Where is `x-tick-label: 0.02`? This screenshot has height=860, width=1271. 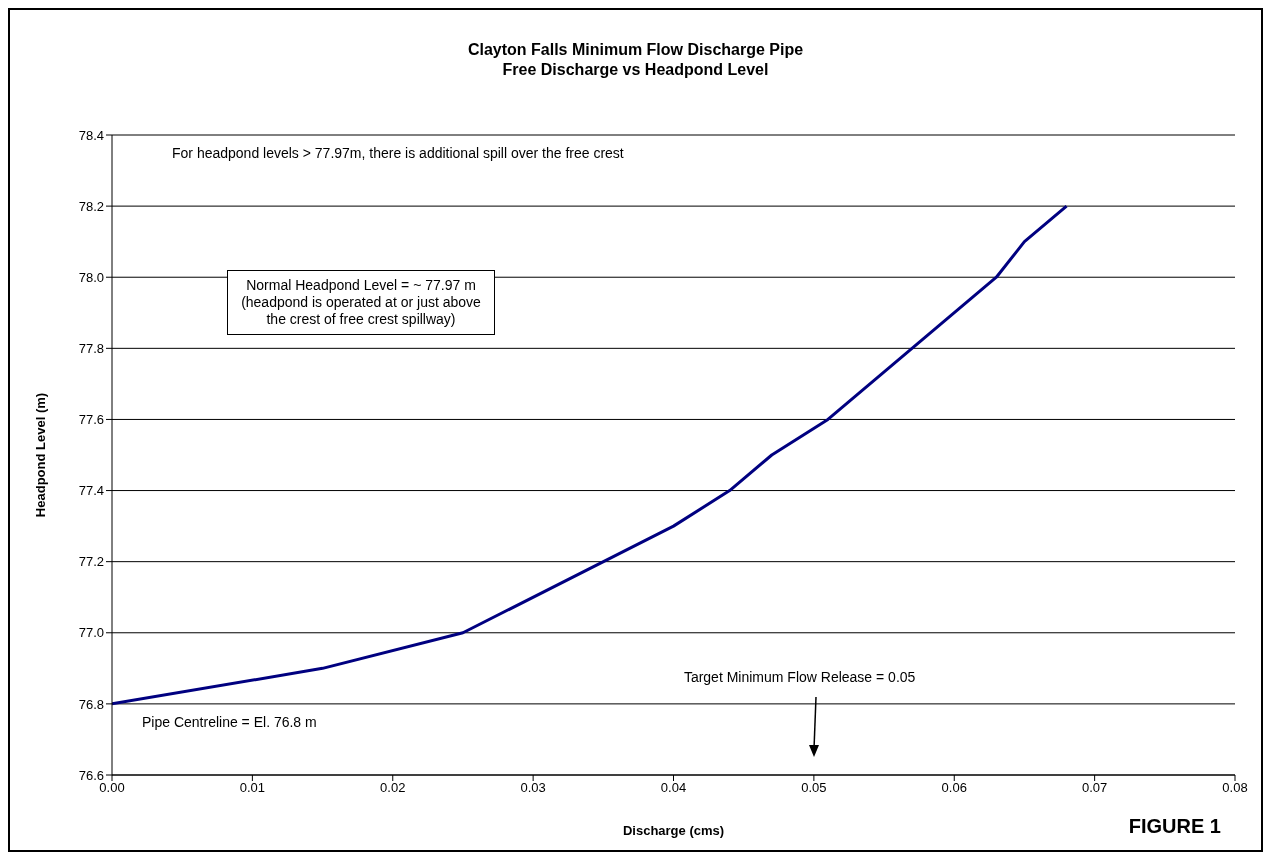
x-tick-label: 0.02 is located at coordinates (393, 788).